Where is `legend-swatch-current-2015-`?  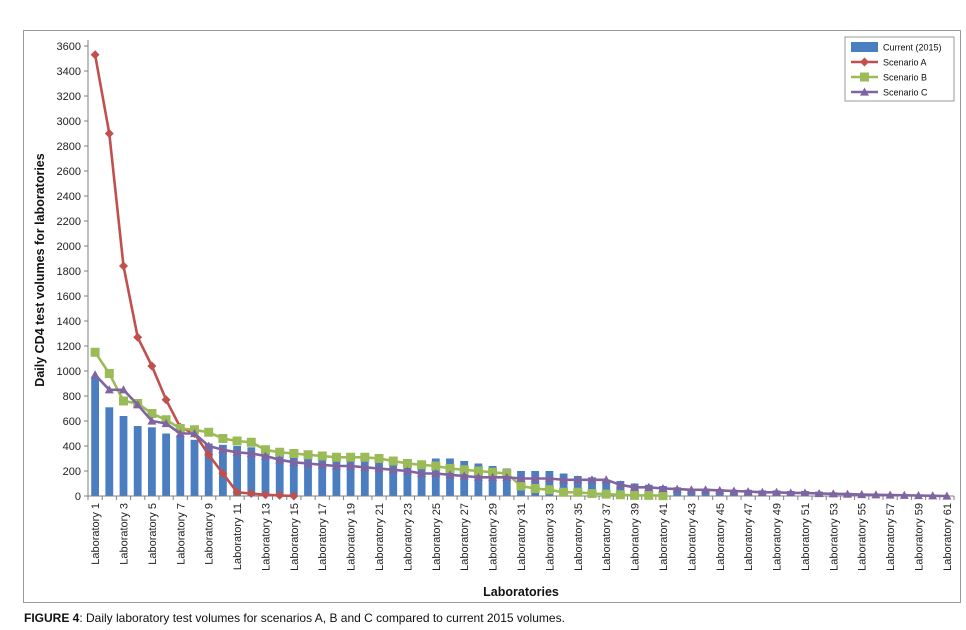 legend-swatch-current-2015- is located at coordinates (864, 47).